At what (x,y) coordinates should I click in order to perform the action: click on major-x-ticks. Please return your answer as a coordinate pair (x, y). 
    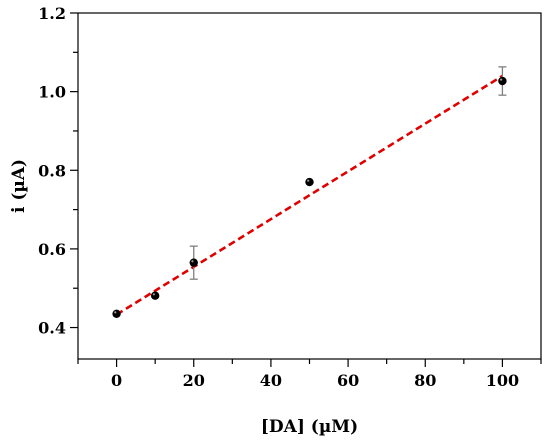
    Looking at the image, I should click on (309, 363).